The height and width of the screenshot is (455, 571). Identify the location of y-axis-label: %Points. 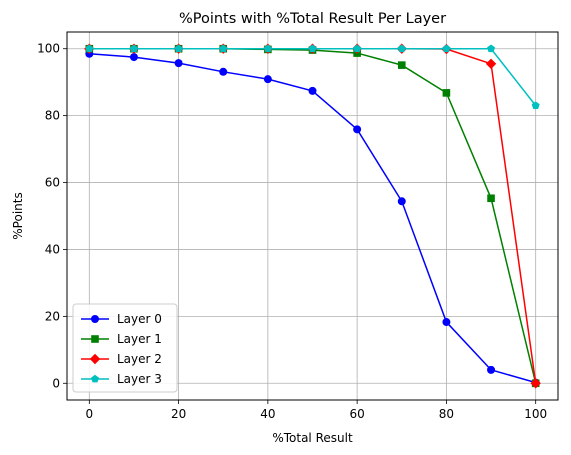
(18, 215).